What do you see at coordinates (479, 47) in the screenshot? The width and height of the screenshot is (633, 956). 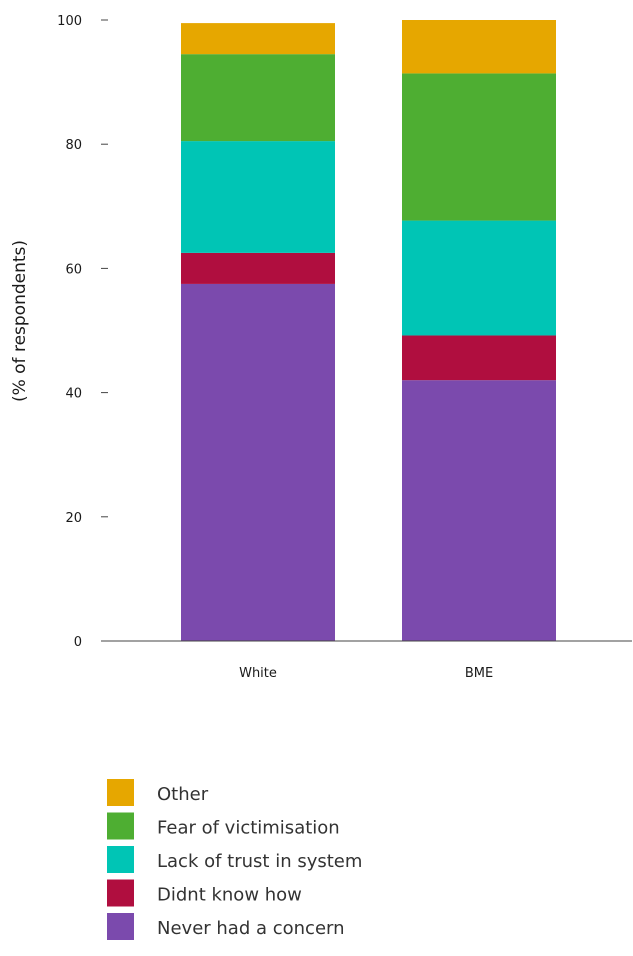 I see `bar-segment-bme-other` at bounding box center [479, 47].